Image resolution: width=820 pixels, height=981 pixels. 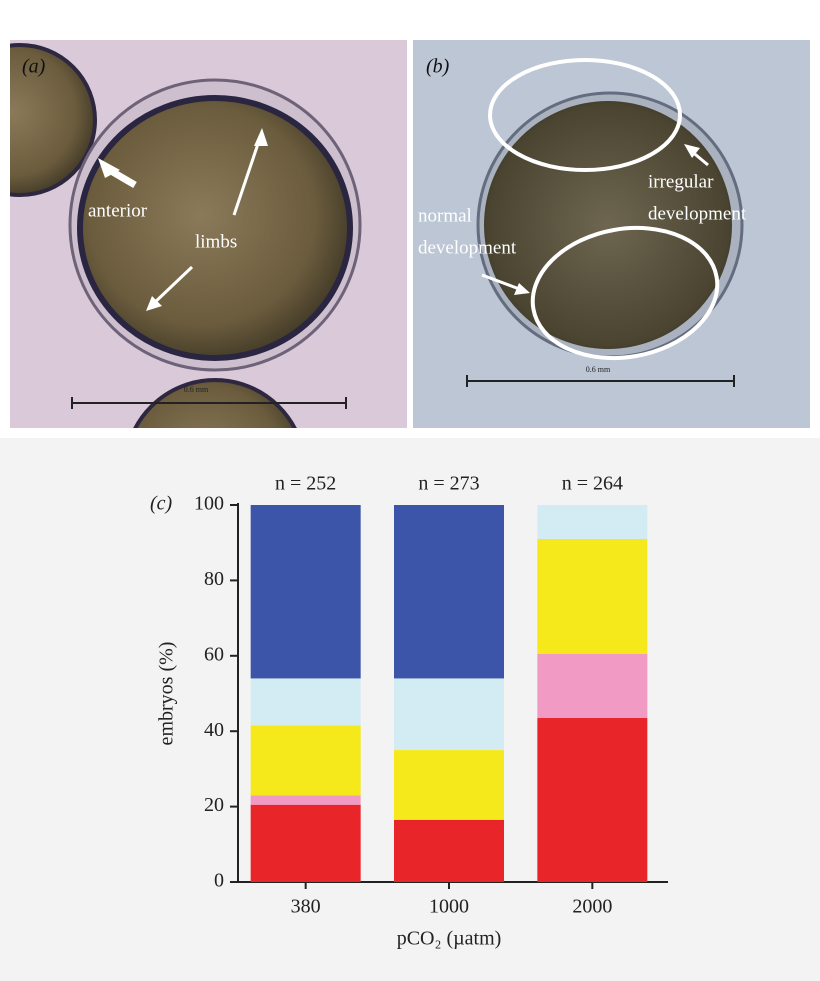 I want to click on panel-label: (b), so click(x=438, y=67).